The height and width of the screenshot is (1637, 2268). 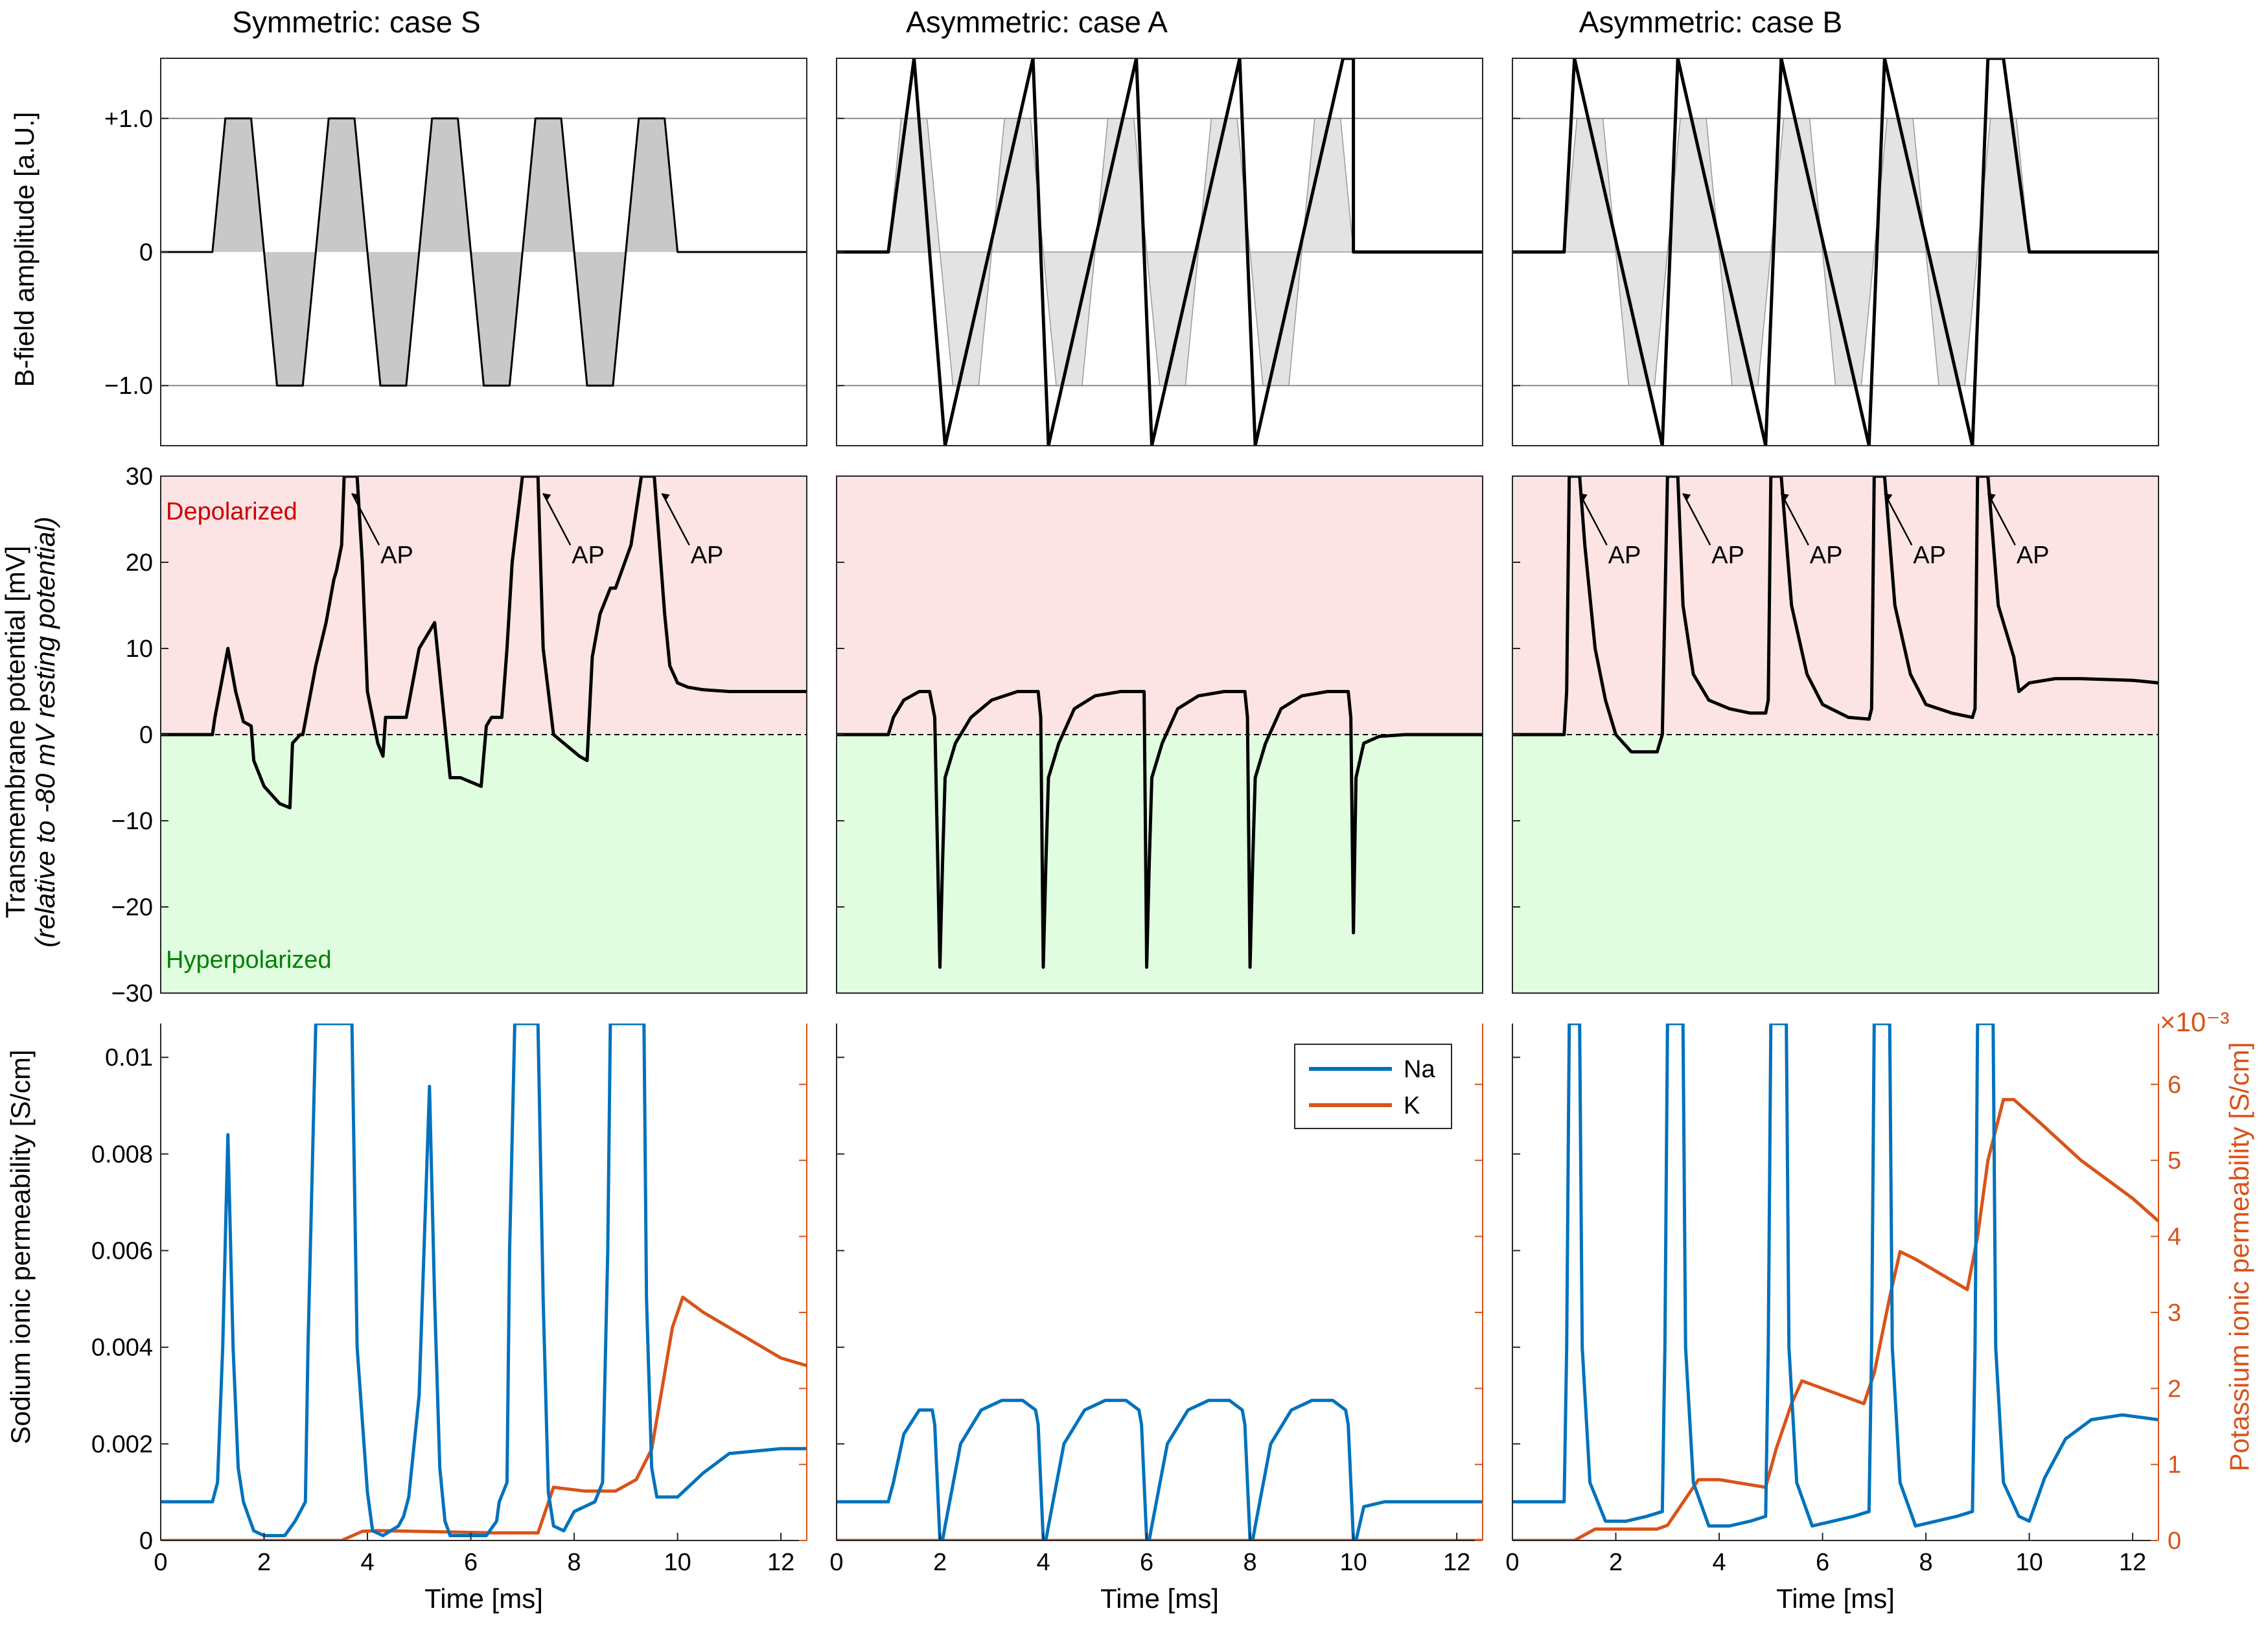 I want to click on y-tick-label: 0.002, so click(x=122, y=1444).